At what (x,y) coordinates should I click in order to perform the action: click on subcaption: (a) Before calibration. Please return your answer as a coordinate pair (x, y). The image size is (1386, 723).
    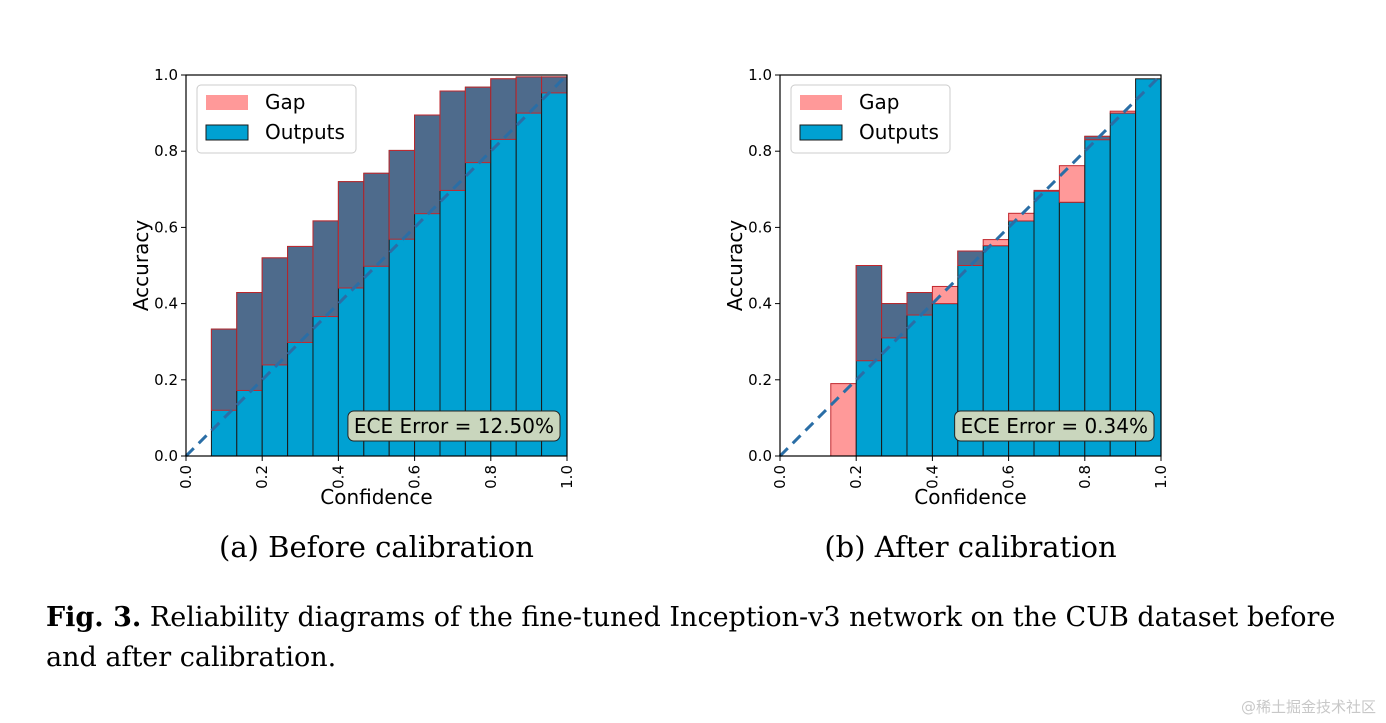
    Looking at the image, I should click on (376, 547).